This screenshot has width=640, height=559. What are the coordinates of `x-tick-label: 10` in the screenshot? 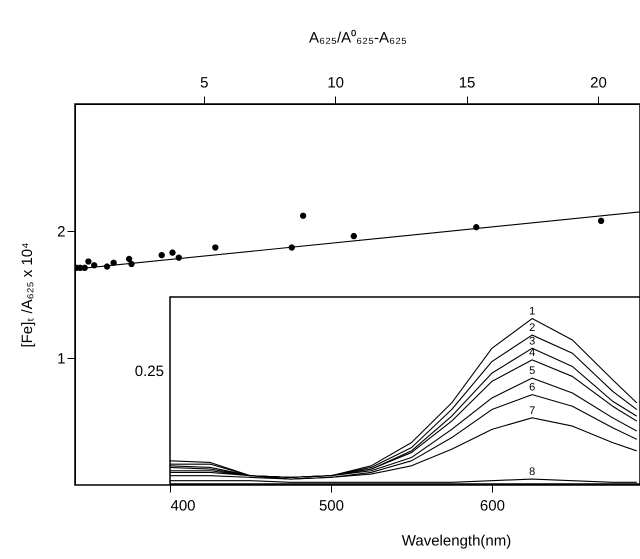 It's located at (335, 83).